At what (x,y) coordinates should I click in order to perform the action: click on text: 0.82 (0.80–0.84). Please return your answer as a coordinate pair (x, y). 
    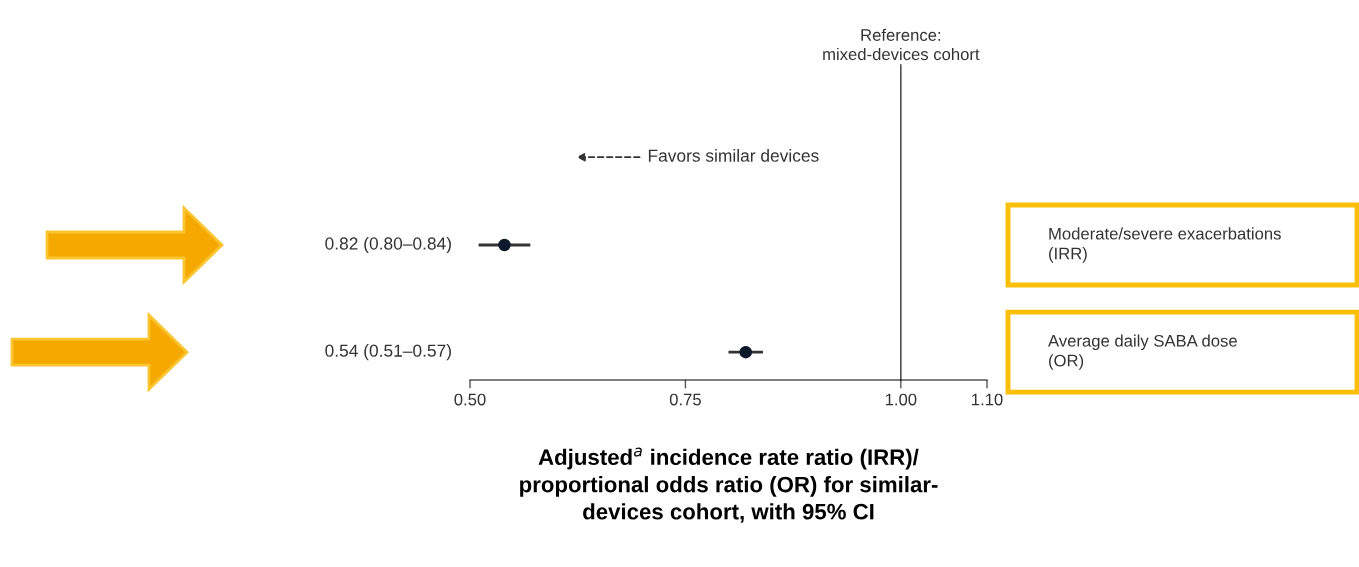
    Looking at the image, I should click on (388, 245).